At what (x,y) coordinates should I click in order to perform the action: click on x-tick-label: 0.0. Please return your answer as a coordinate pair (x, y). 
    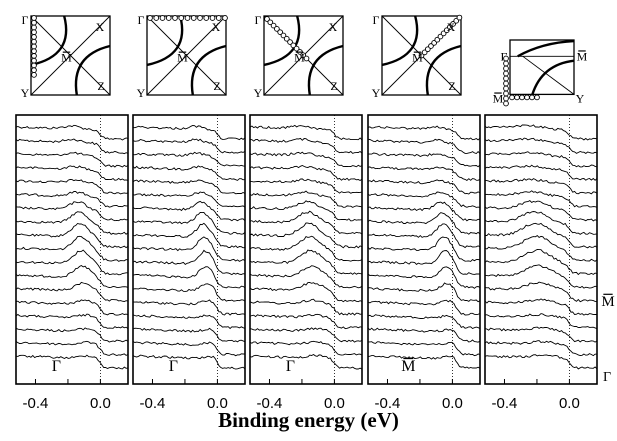
    Looking at the image, I should click on (217, 403).